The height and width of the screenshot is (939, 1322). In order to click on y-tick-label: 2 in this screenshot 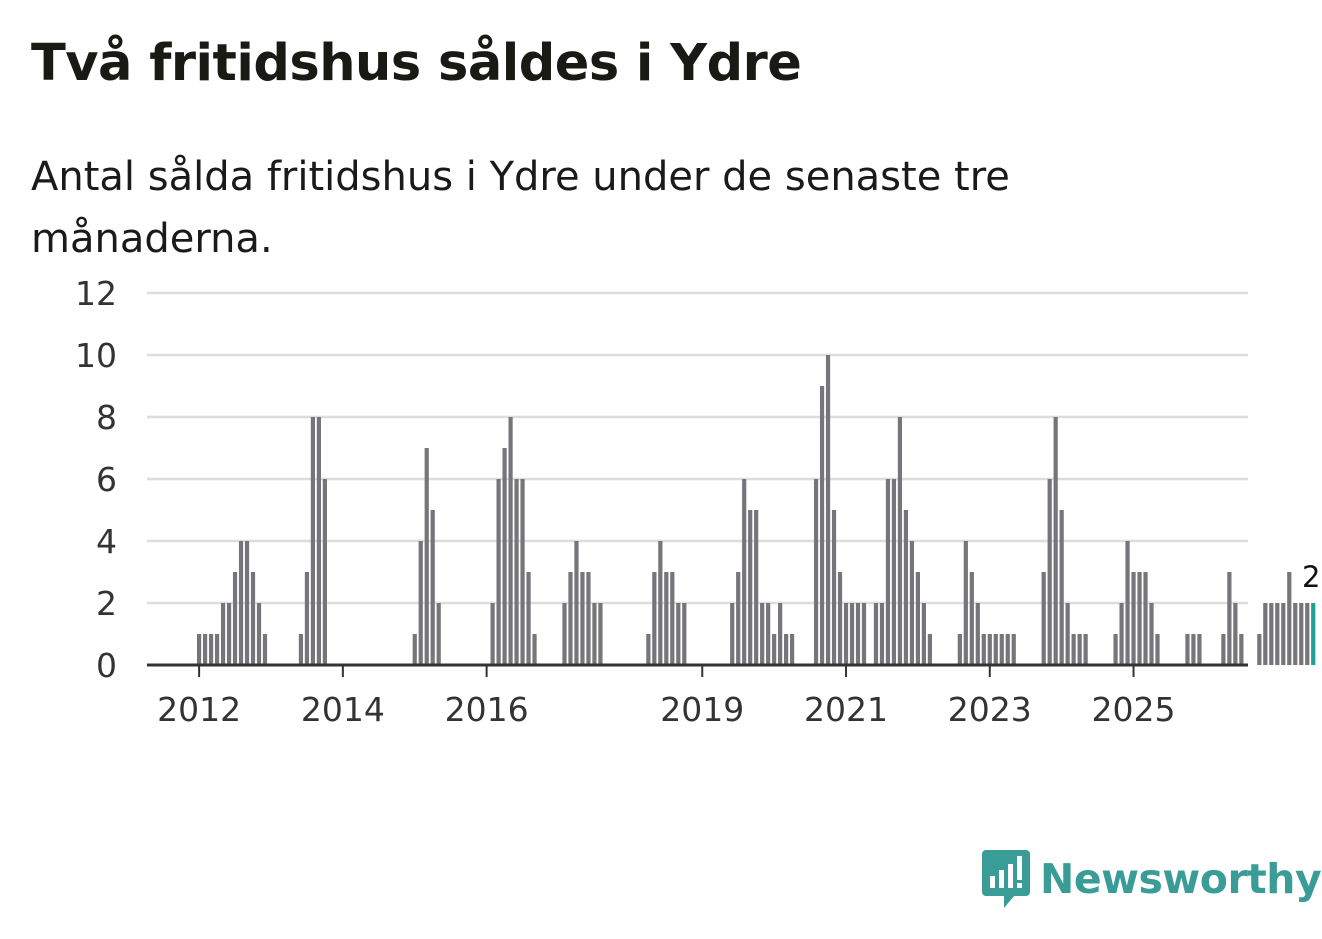, I will do `click(106, 603)`.